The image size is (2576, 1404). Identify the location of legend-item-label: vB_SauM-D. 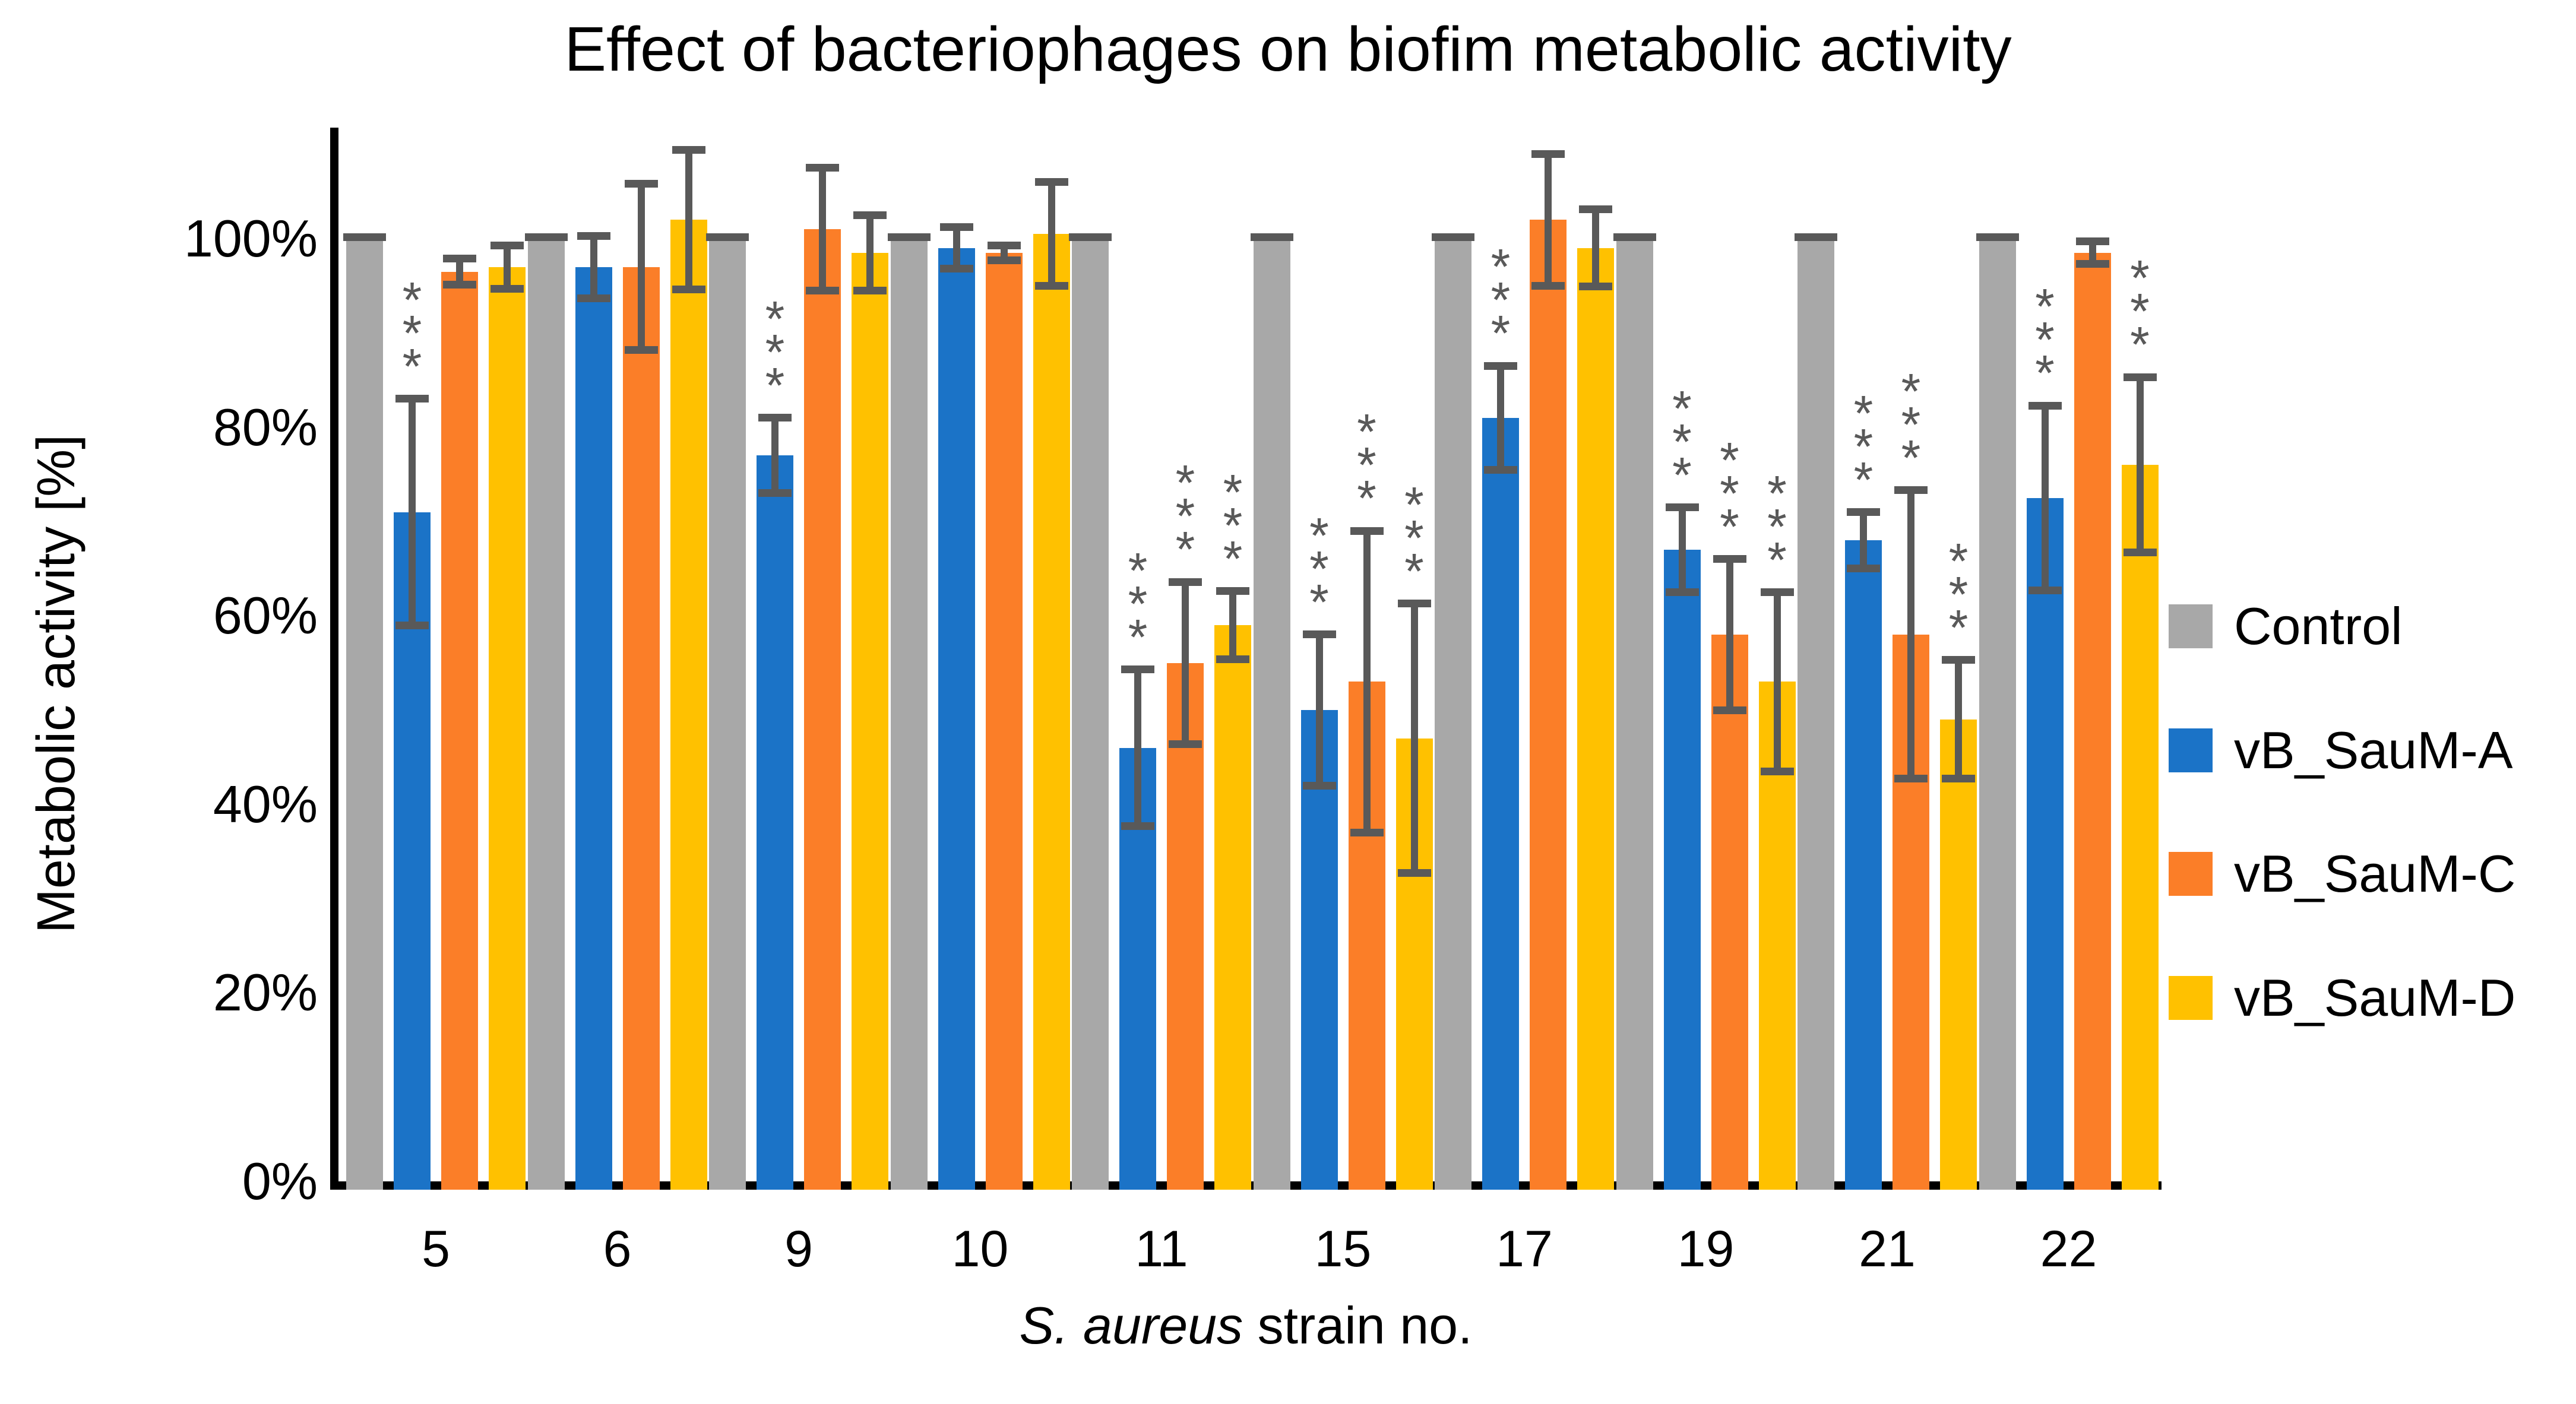
(2375, 998).